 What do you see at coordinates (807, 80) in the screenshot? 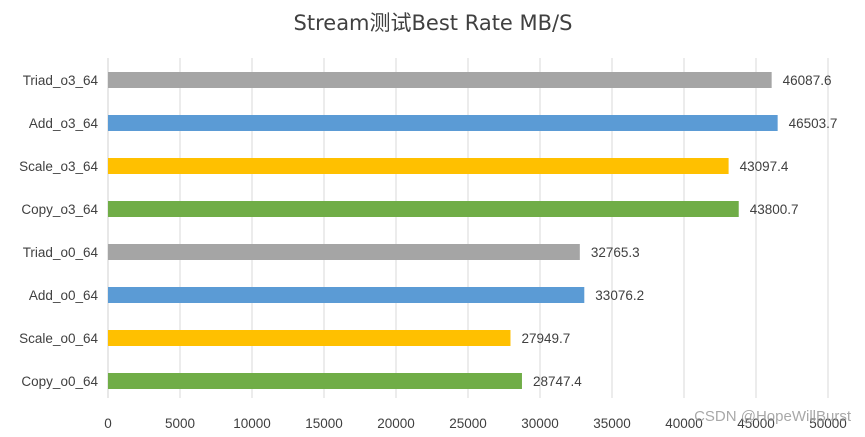
I see `value-label: 46087.6` at bounding box center [807, 80].